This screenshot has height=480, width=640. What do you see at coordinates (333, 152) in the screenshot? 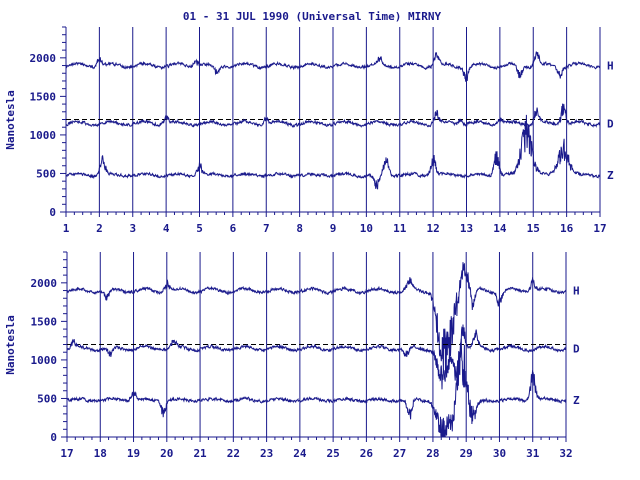
I see `series-Z-trace` at bounding box center [333, 152].